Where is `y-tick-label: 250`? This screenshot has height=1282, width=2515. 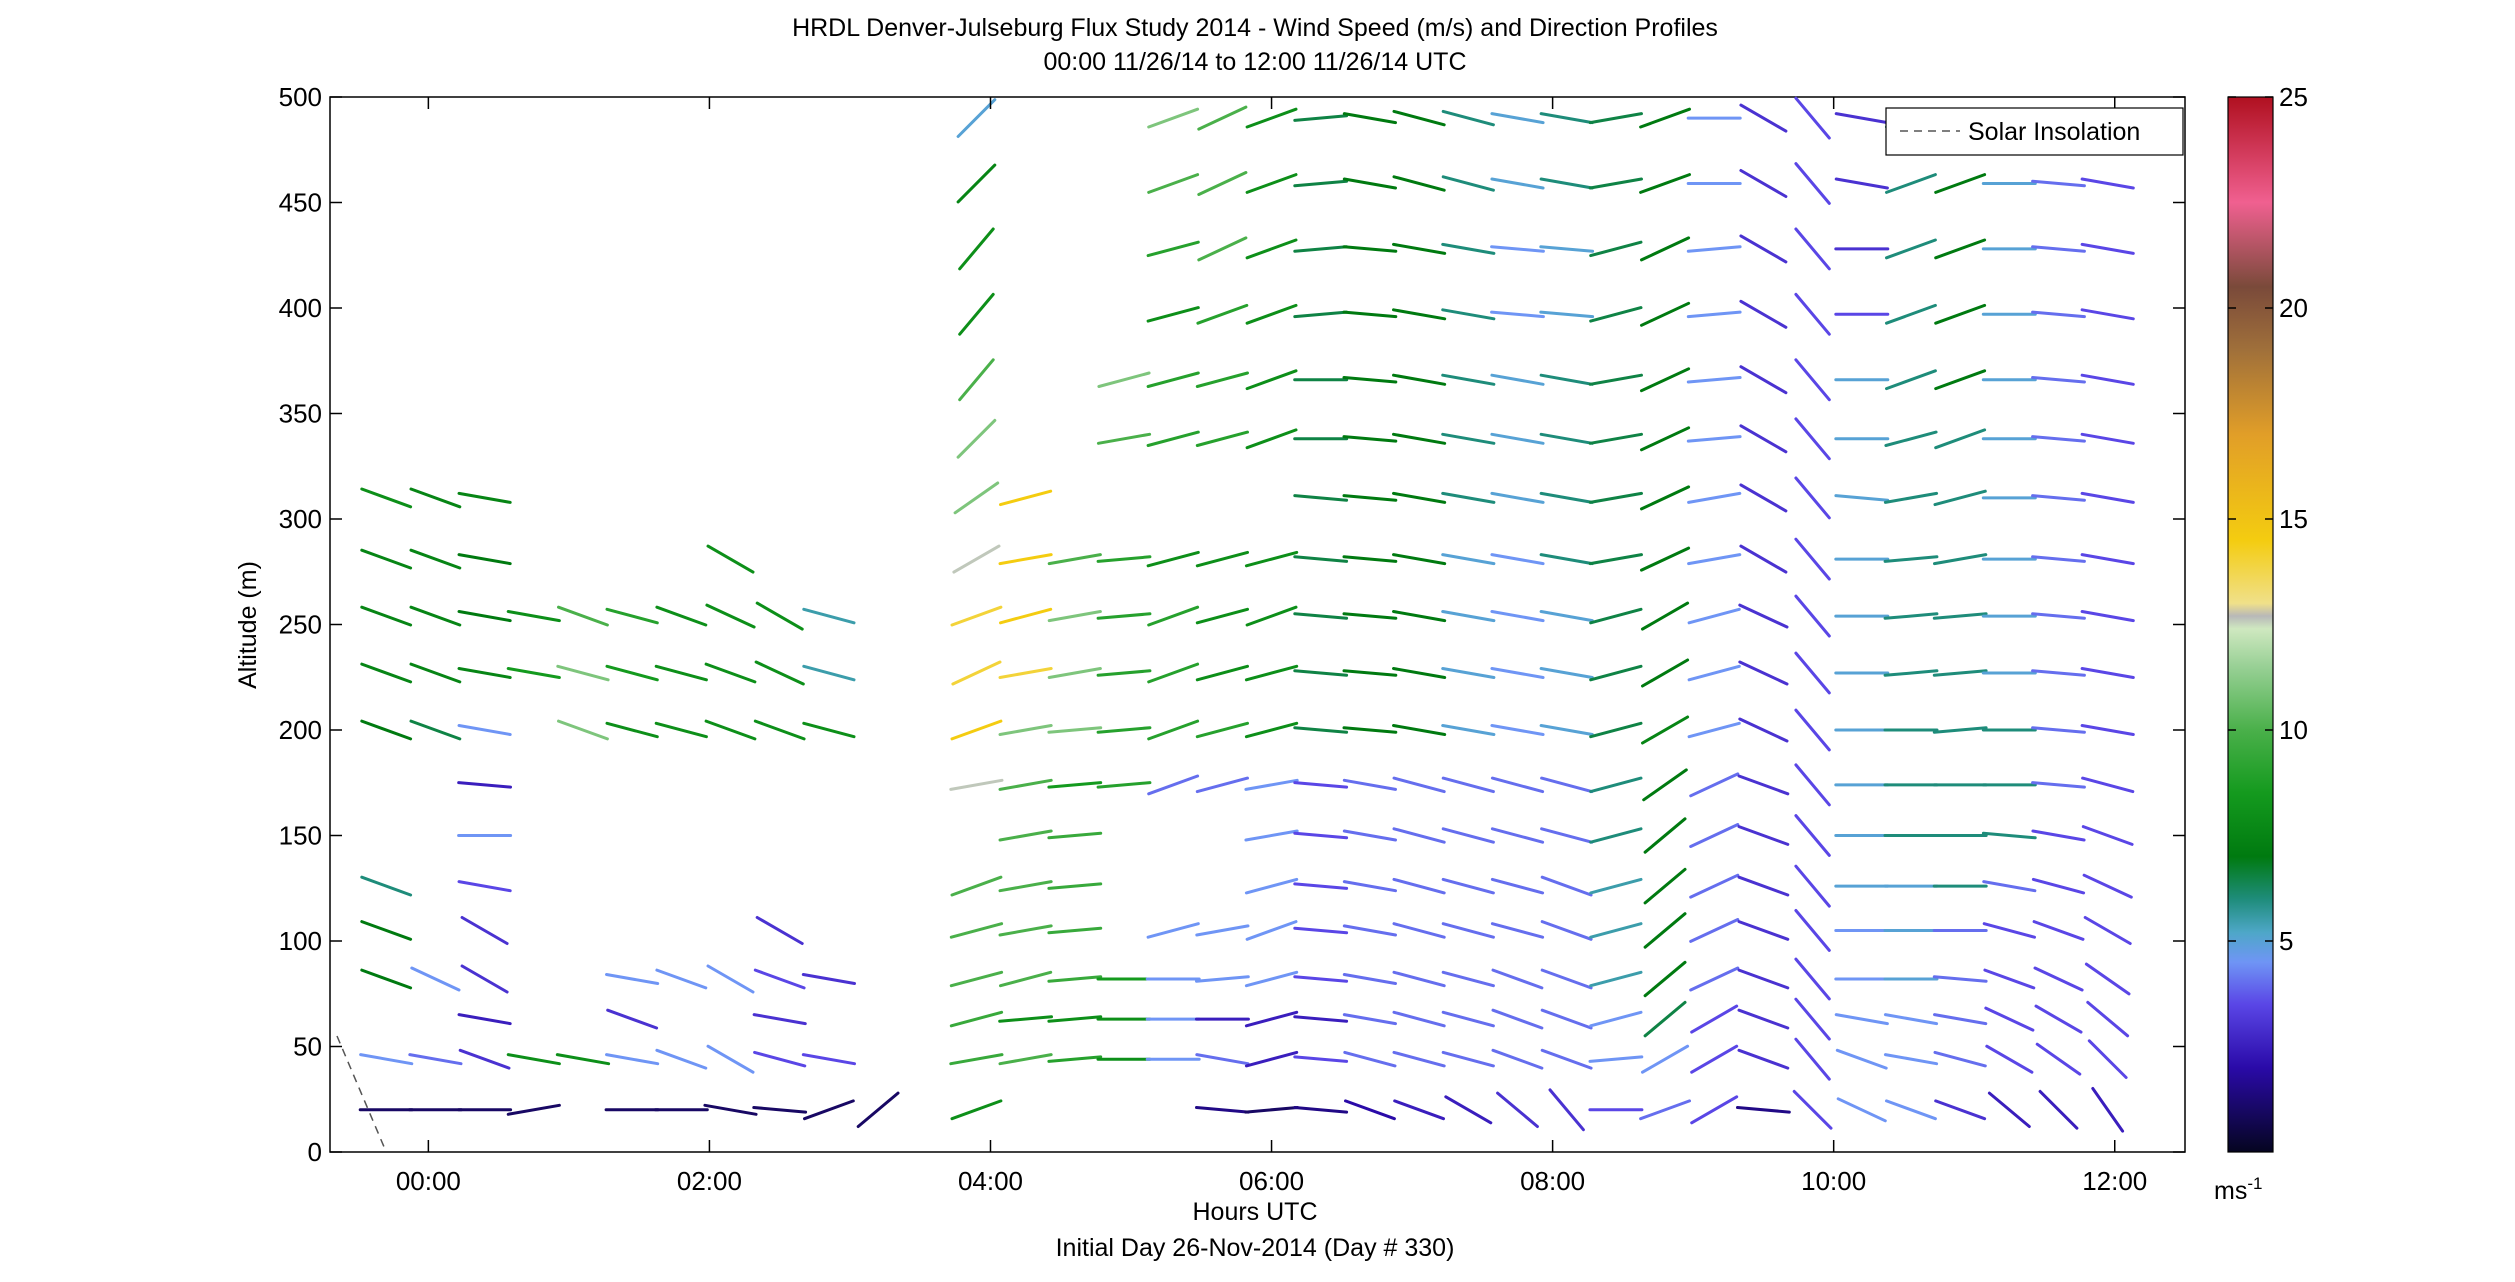
y-tick-label: 250 is located at coordinates (300, 625).